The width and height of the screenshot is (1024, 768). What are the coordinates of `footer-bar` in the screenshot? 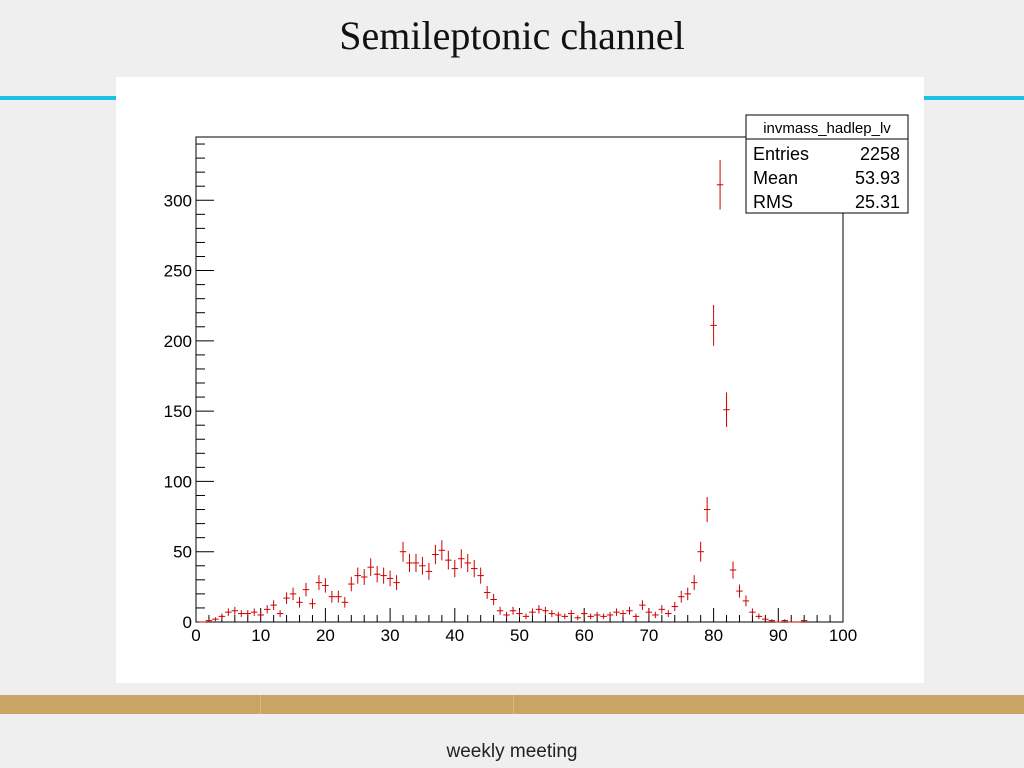 It's located at (512, 704).